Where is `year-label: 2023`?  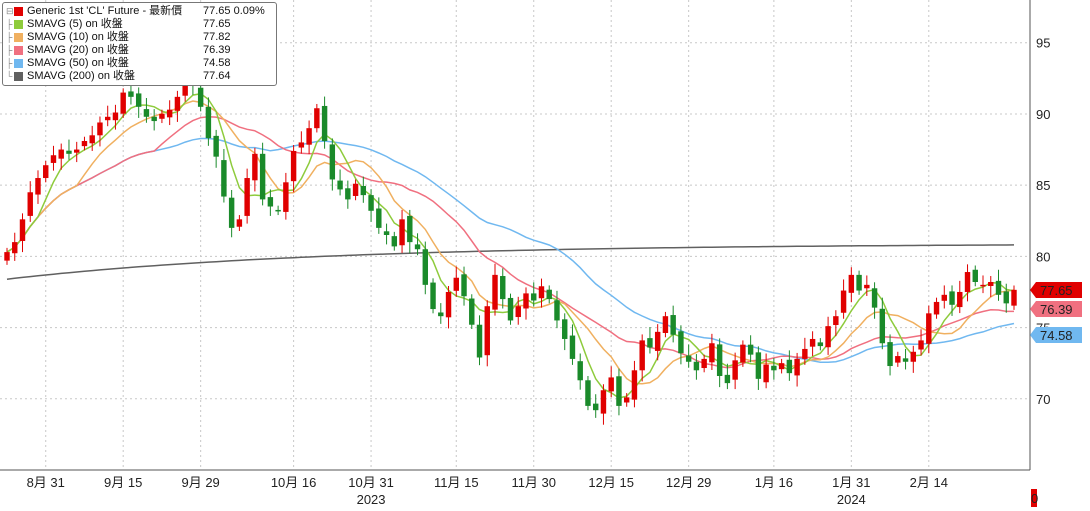 year-label: 2023 is located at coordinates (371, 499).